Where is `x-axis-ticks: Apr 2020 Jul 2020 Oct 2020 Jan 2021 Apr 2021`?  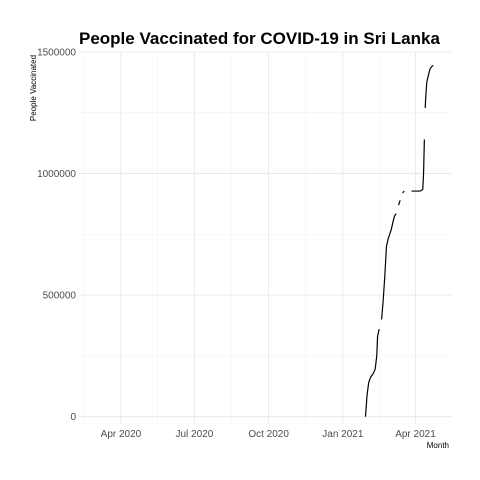
x-axis-ticks: Apr 2020 Jul 2020 Oct 2020 Jan 2021 Apr 2021 is located at coordinates (269, 434).